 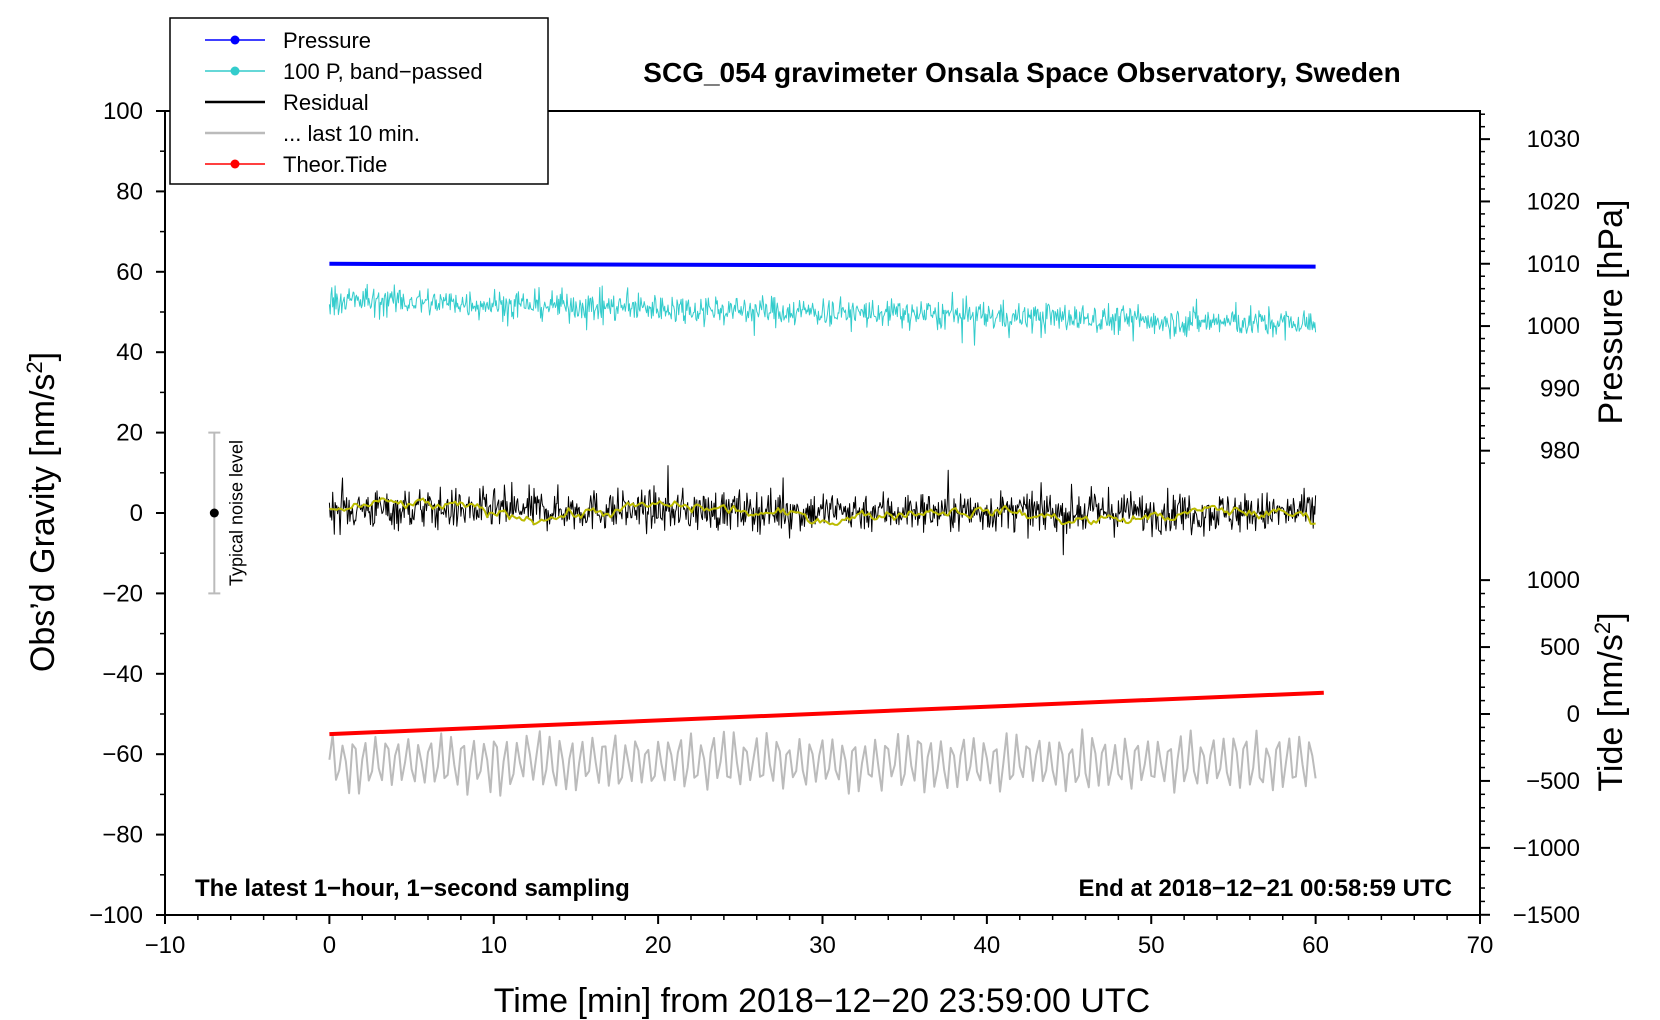 What do you see at coordinates (822, 265) in the screenshot?
I see `series-pressure` at bounding box center [822, 265].